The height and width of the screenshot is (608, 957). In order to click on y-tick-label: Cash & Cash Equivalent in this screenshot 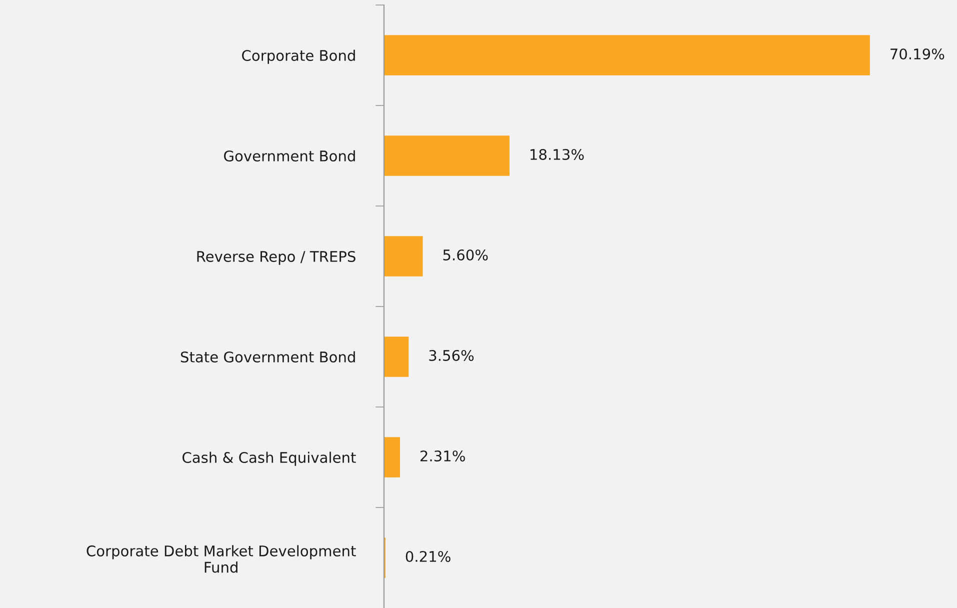, I will do `click(269, 459)`.